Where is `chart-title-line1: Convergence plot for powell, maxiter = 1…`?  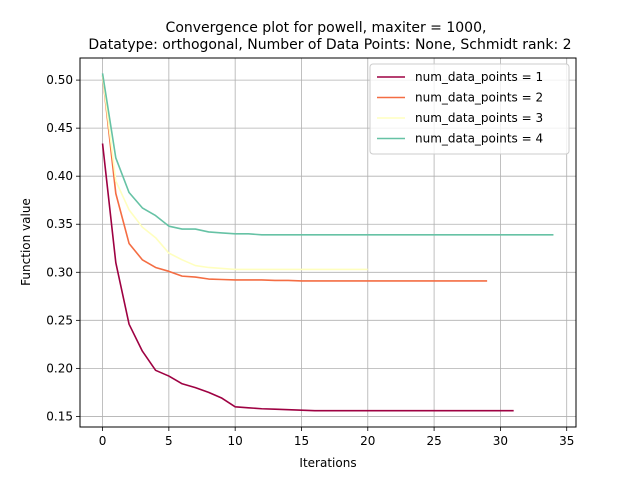
chart-title-line1: Convergence plot for powell, maxiter = 1… is located at coordinates (326, 28).